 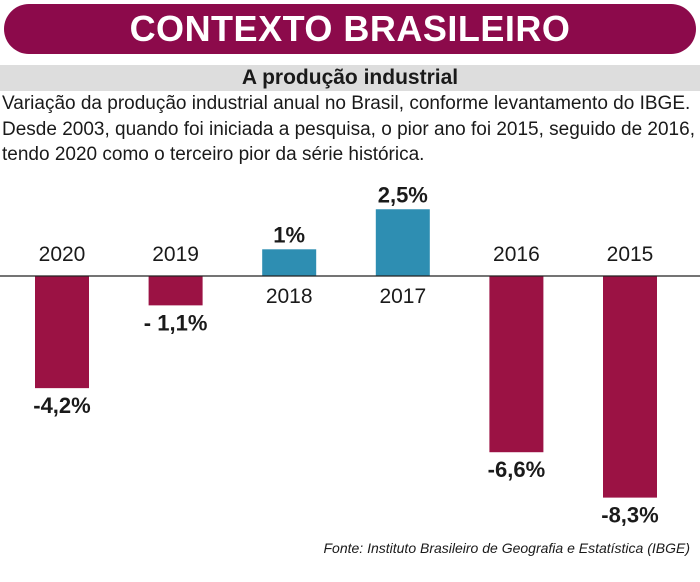 What do you see at coordinates (516, 469) in the screenshot?
I see `value-label-2016: -6,6%` at bounding box center [516, 469].